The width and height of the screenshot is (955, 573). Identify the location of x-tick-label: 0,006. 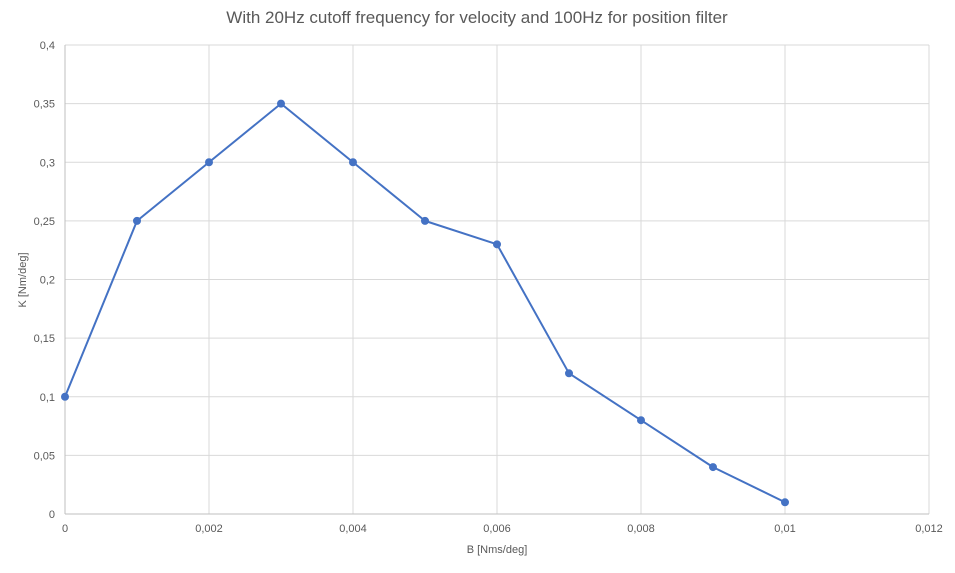
(497, 529).